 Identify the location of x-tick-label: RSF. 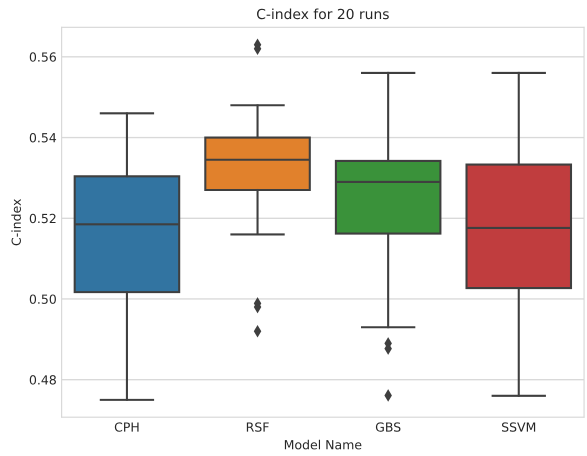
(257, 427).